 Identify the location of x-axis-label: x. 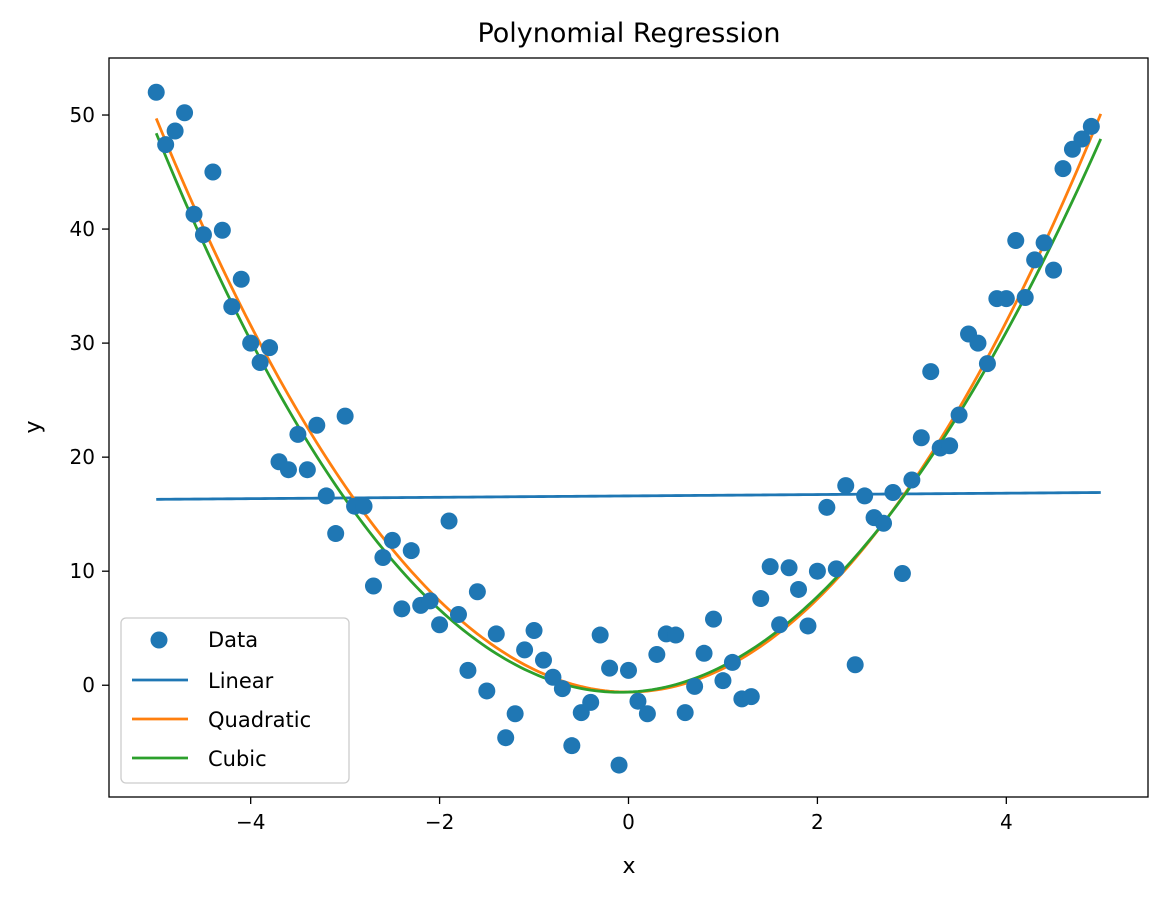
(628, 866).